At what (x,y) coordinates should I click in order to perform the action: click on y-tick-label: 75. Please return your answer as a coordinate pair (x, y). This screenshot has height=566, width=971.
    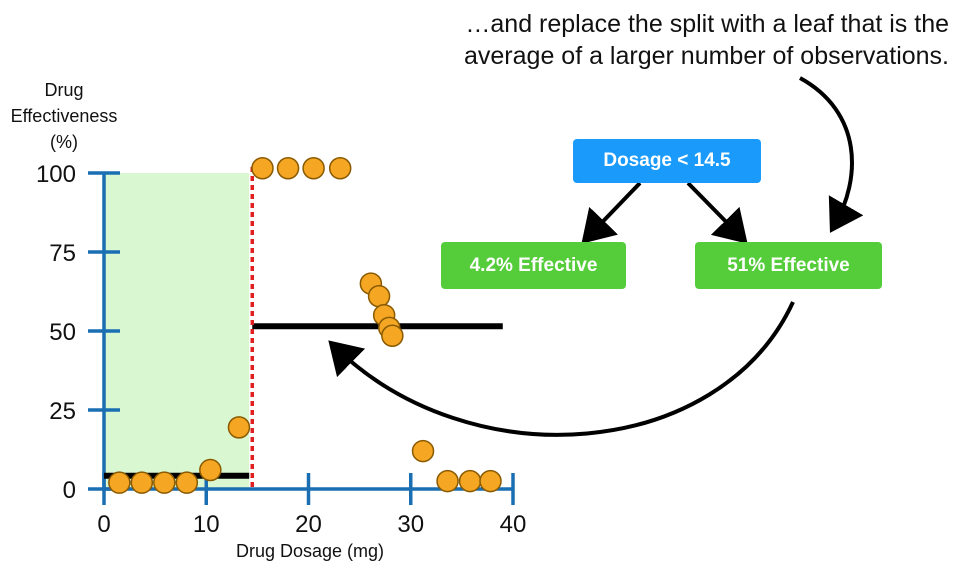
    Looking at the image, I should click on (62, 253).